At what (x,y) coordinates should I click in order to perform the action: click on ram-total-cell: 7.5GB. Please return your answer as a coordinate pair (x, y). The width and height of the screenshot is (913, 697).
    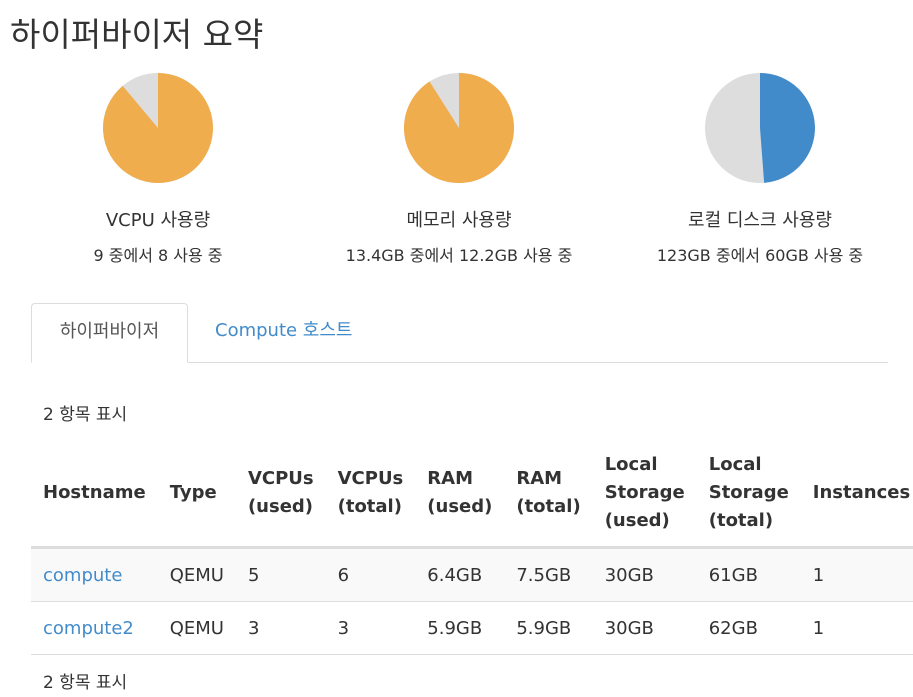
    Looking at the image, I should click on (548, 574).